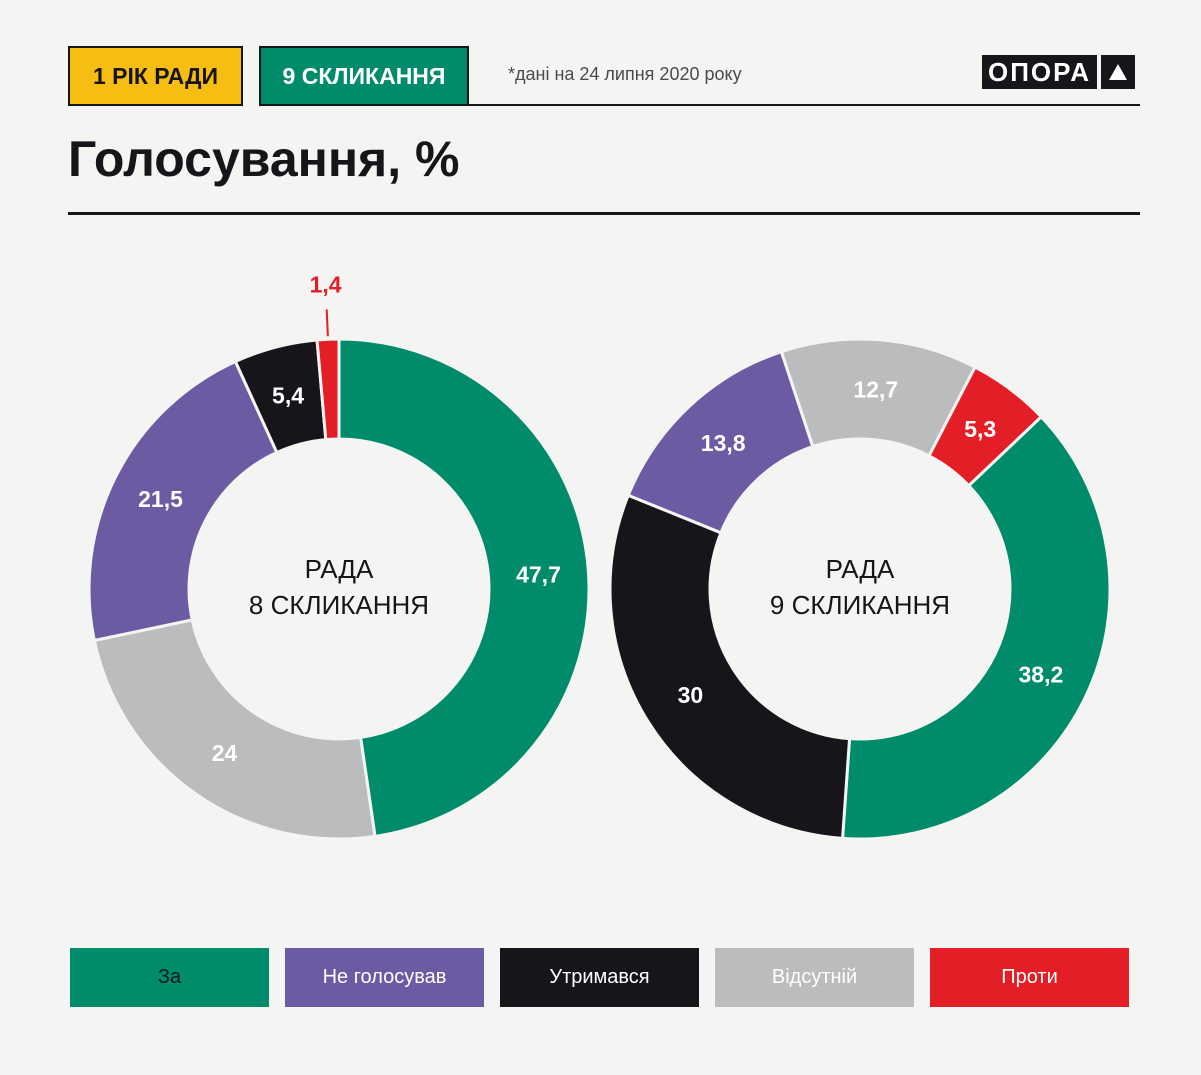  I want to click on legend-item-utrymavsia: Утримався, so click(599, 977).